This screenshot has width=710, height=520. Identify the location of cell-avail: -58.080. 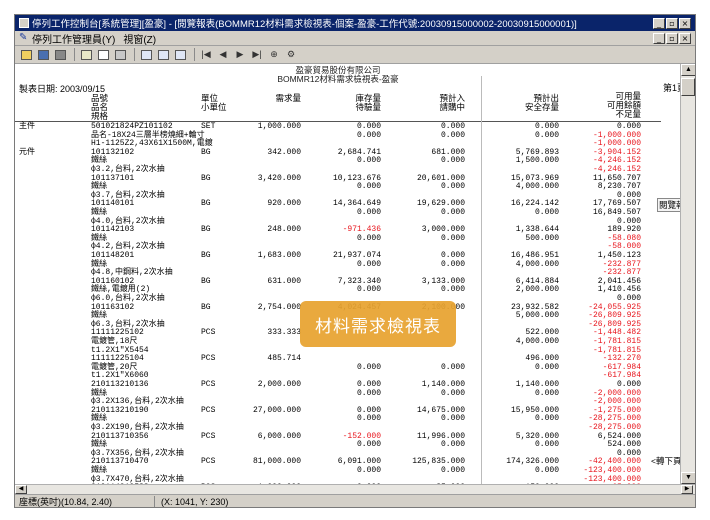
(624, 238).